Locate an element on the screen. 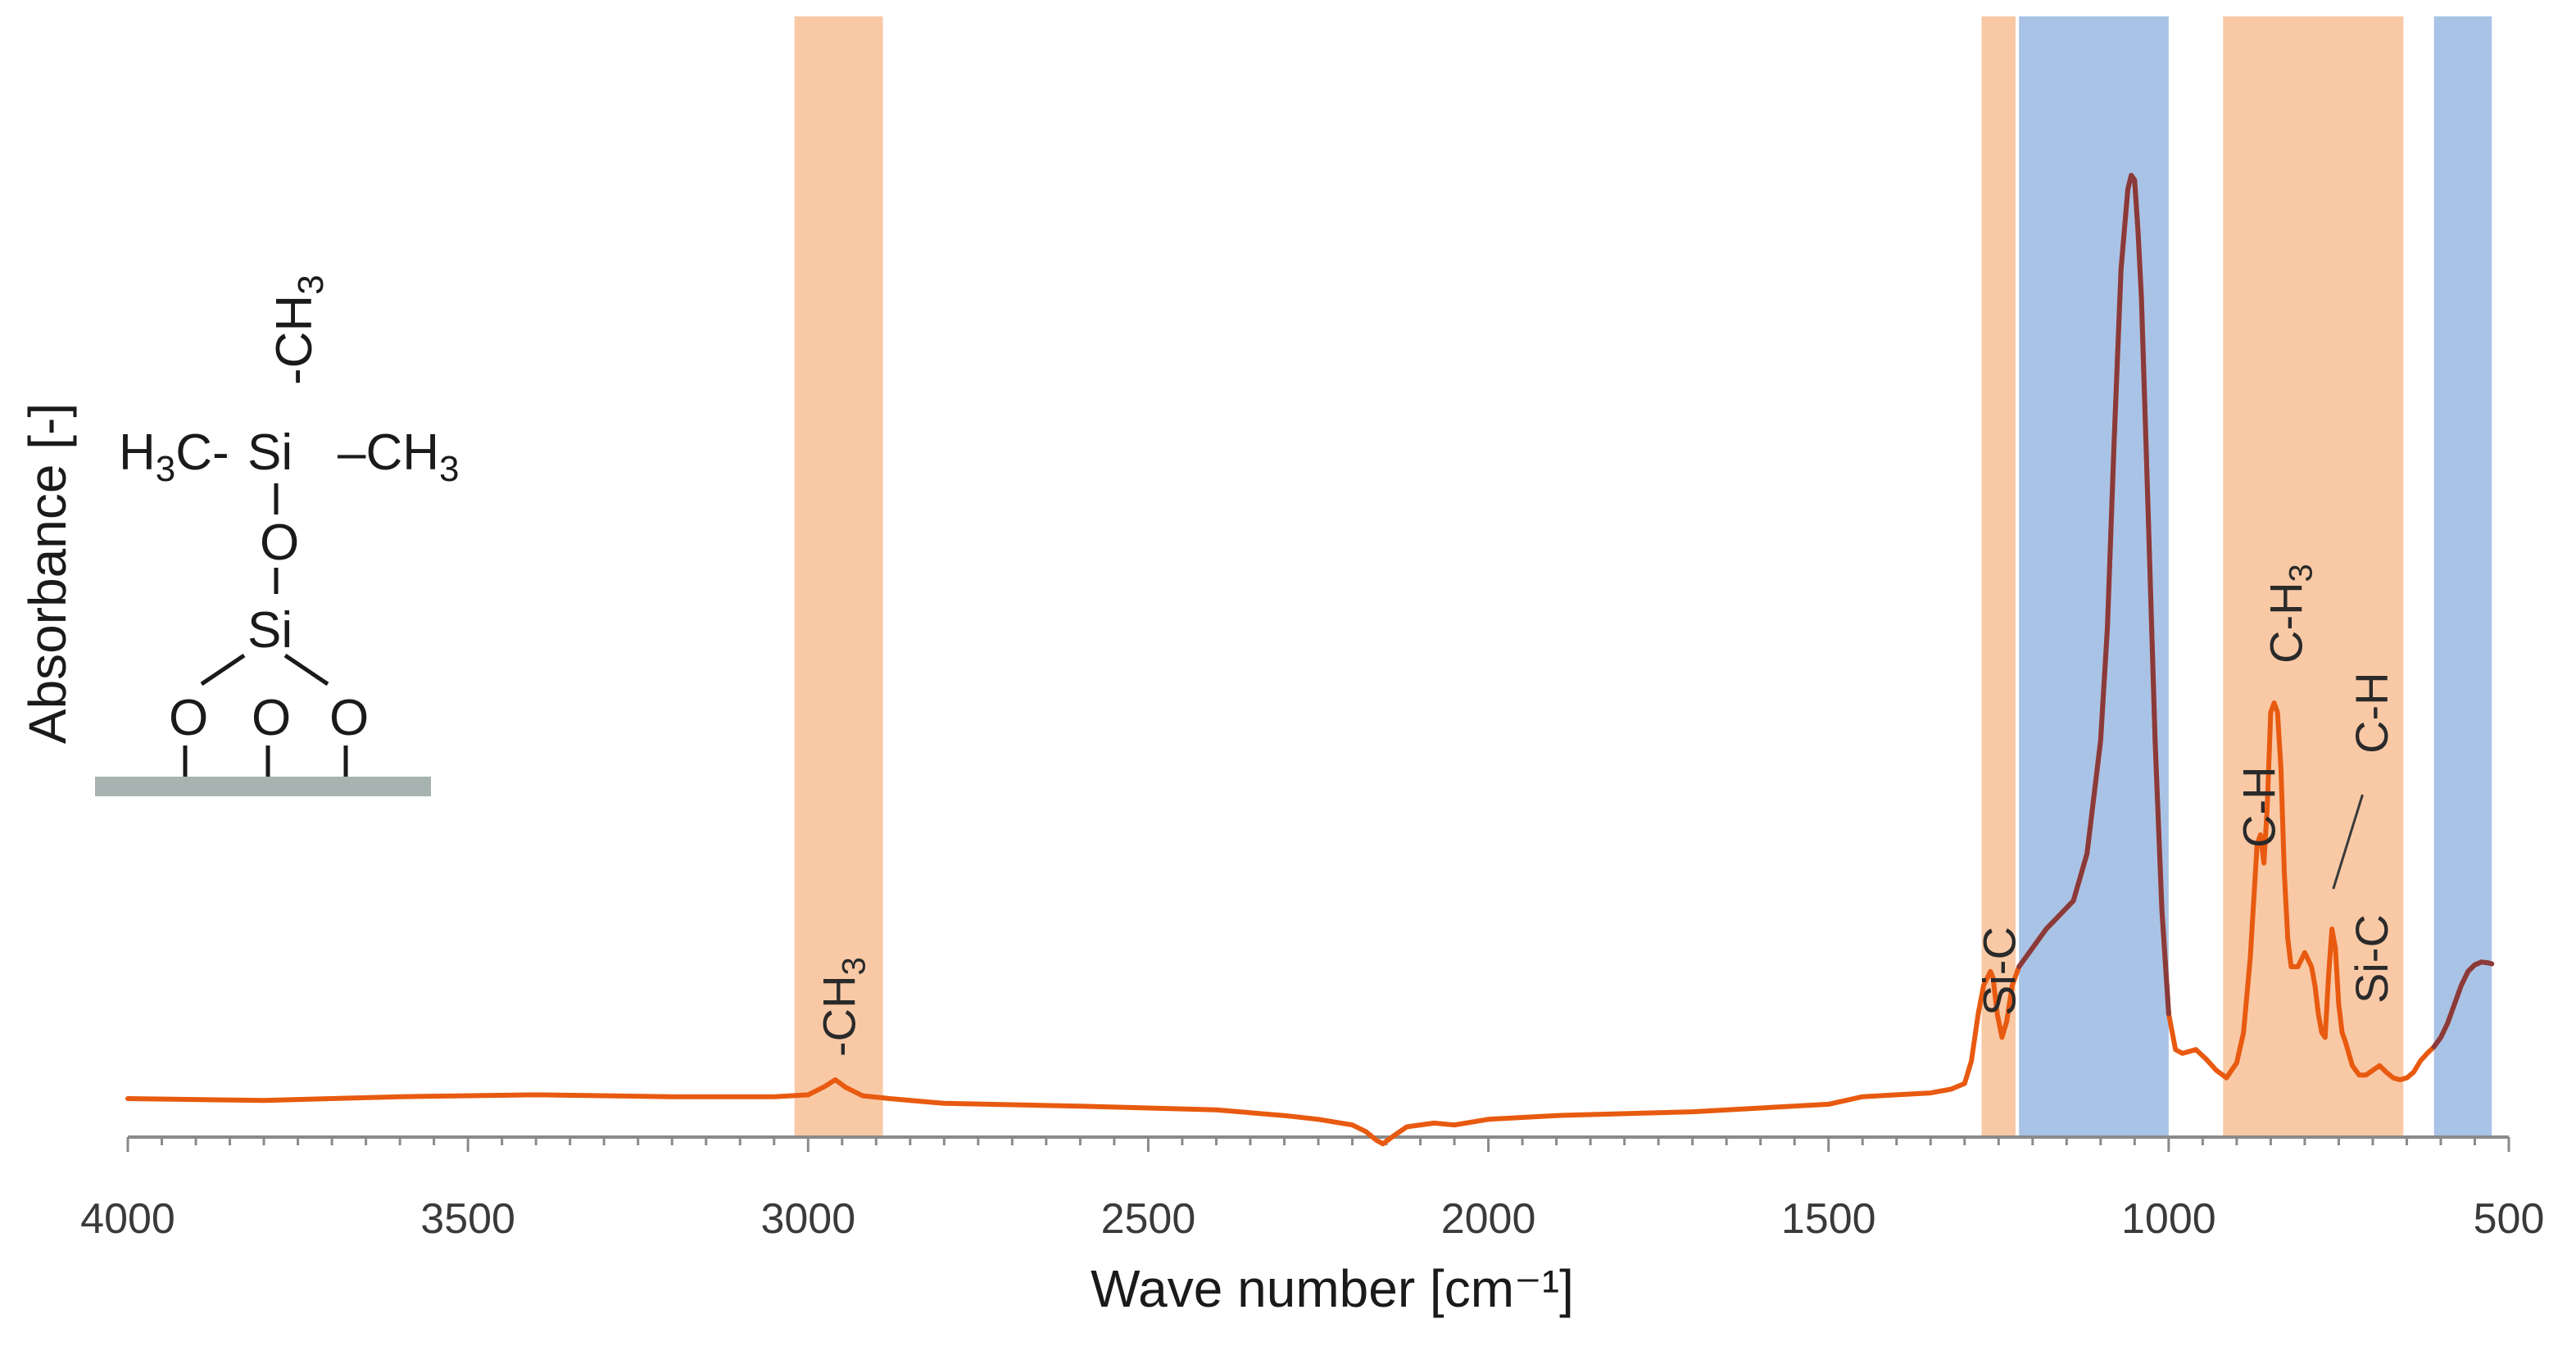  substrate-surface is located at coordinates (263, 787).